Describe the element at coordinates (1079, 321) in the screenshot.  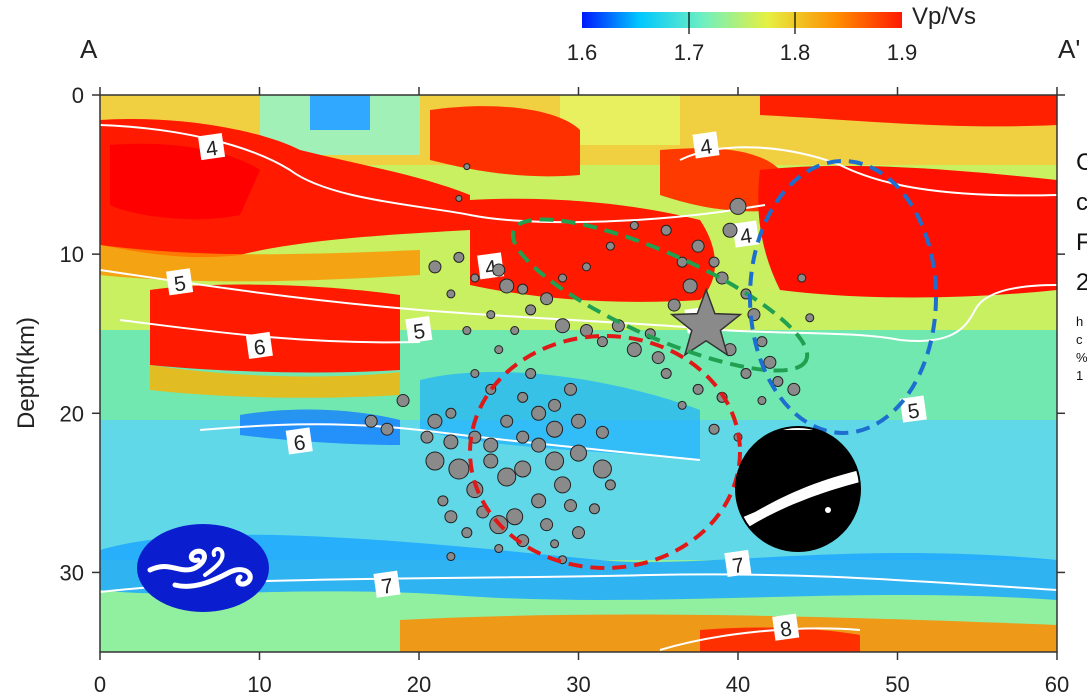
I see `side-text-small: h` at that location.